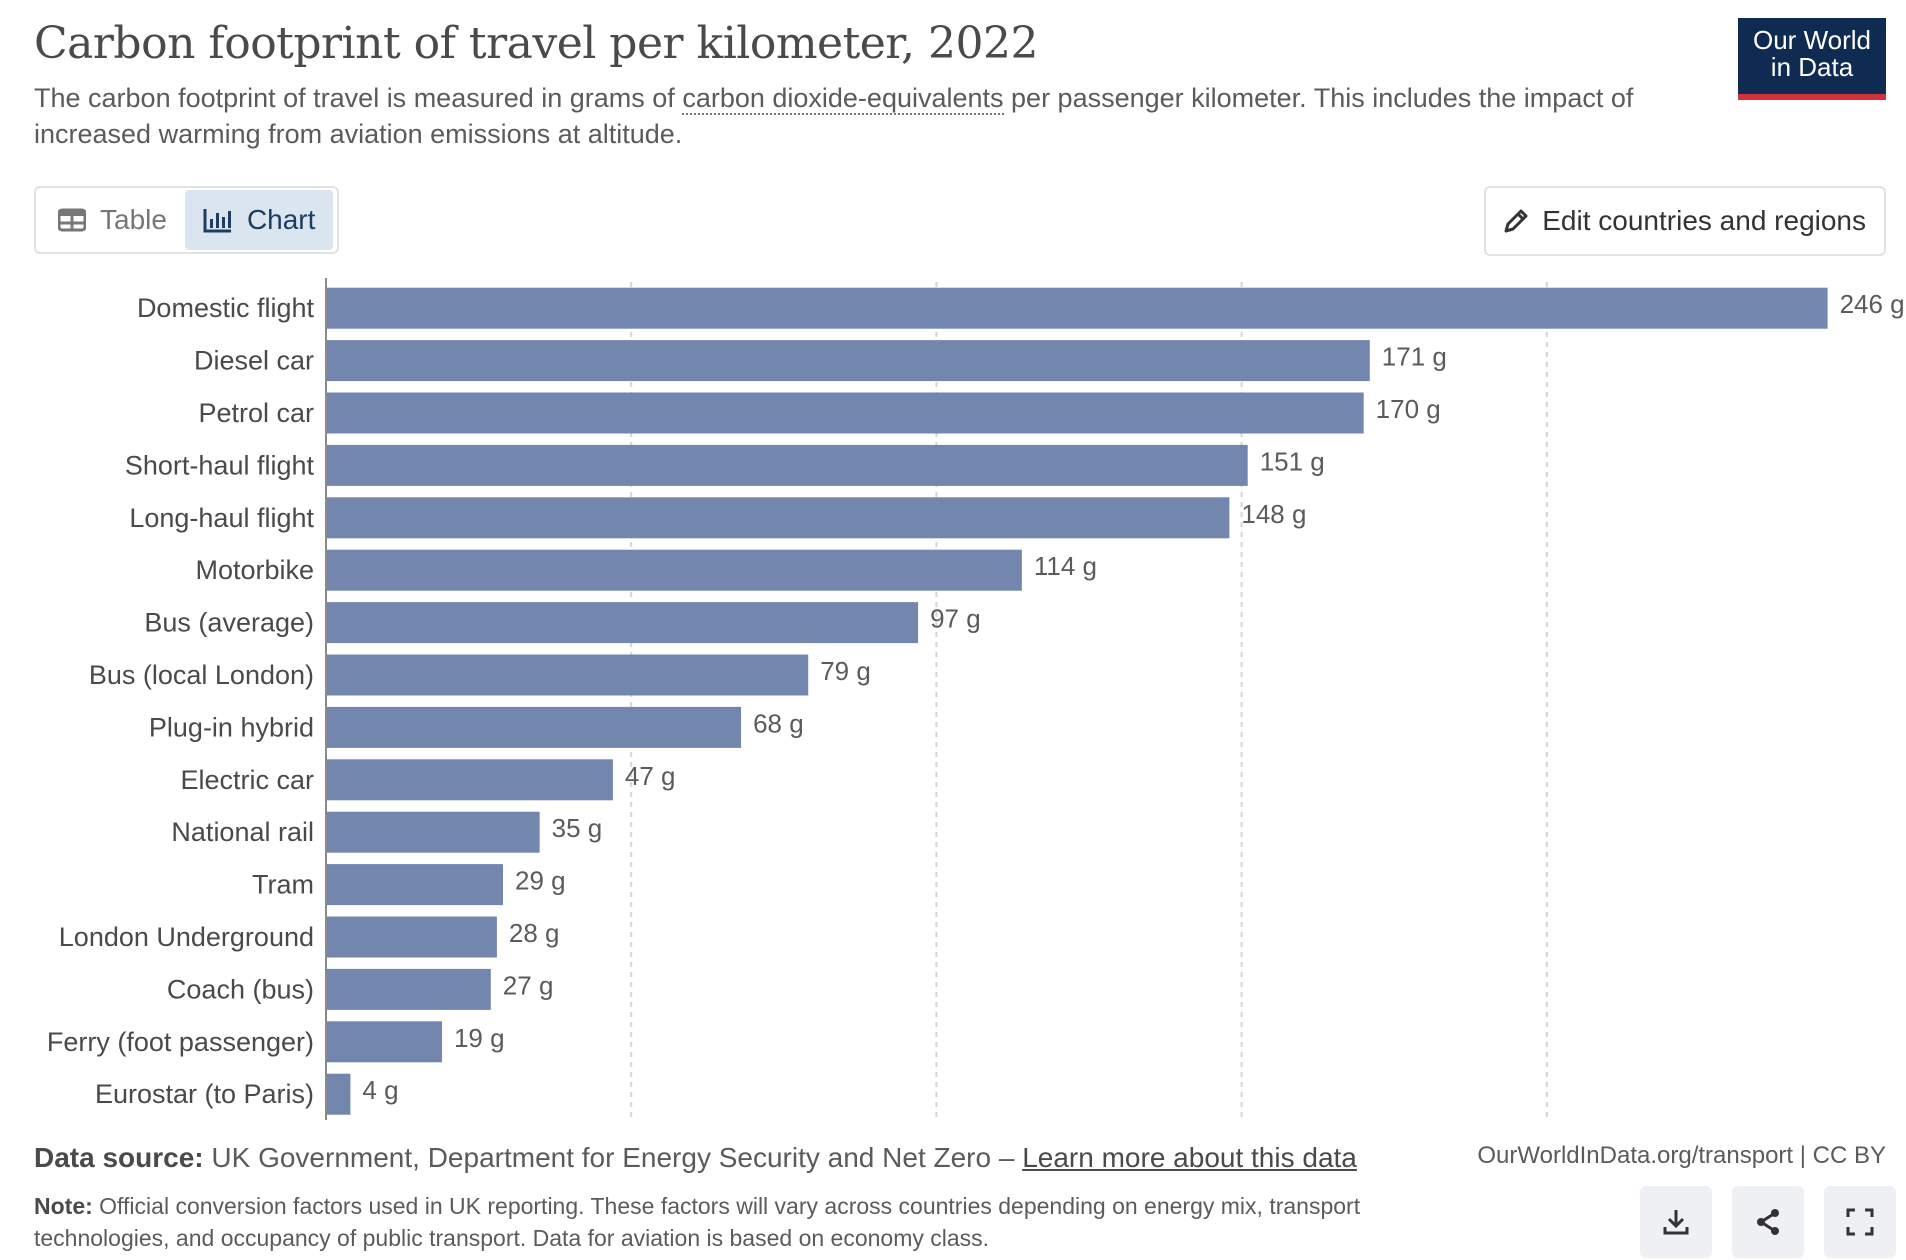 The image size is (1906, 1260). I want to click on value-label: 19 g, so click(479, 1038).